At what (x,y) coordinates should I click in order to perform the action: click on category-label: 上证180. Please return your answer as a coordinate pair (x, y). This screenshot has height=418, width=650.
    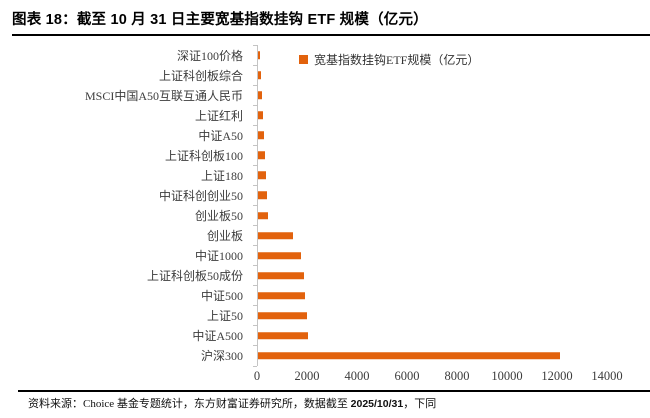
    Looking at the image, I should click on (221, 175).